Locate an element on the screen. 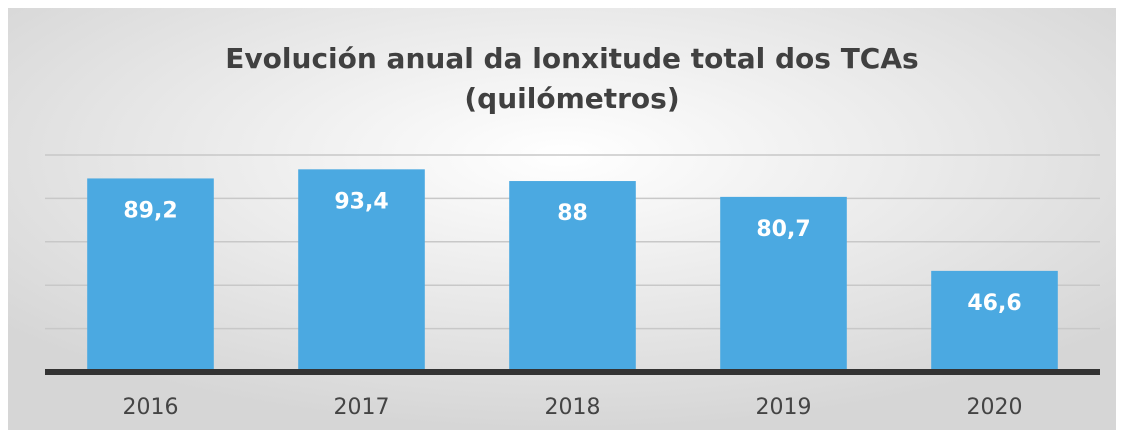 The width and height of the screenshot is (1124, 435). data-label: 89,2 is located at coordinates (150, 210).